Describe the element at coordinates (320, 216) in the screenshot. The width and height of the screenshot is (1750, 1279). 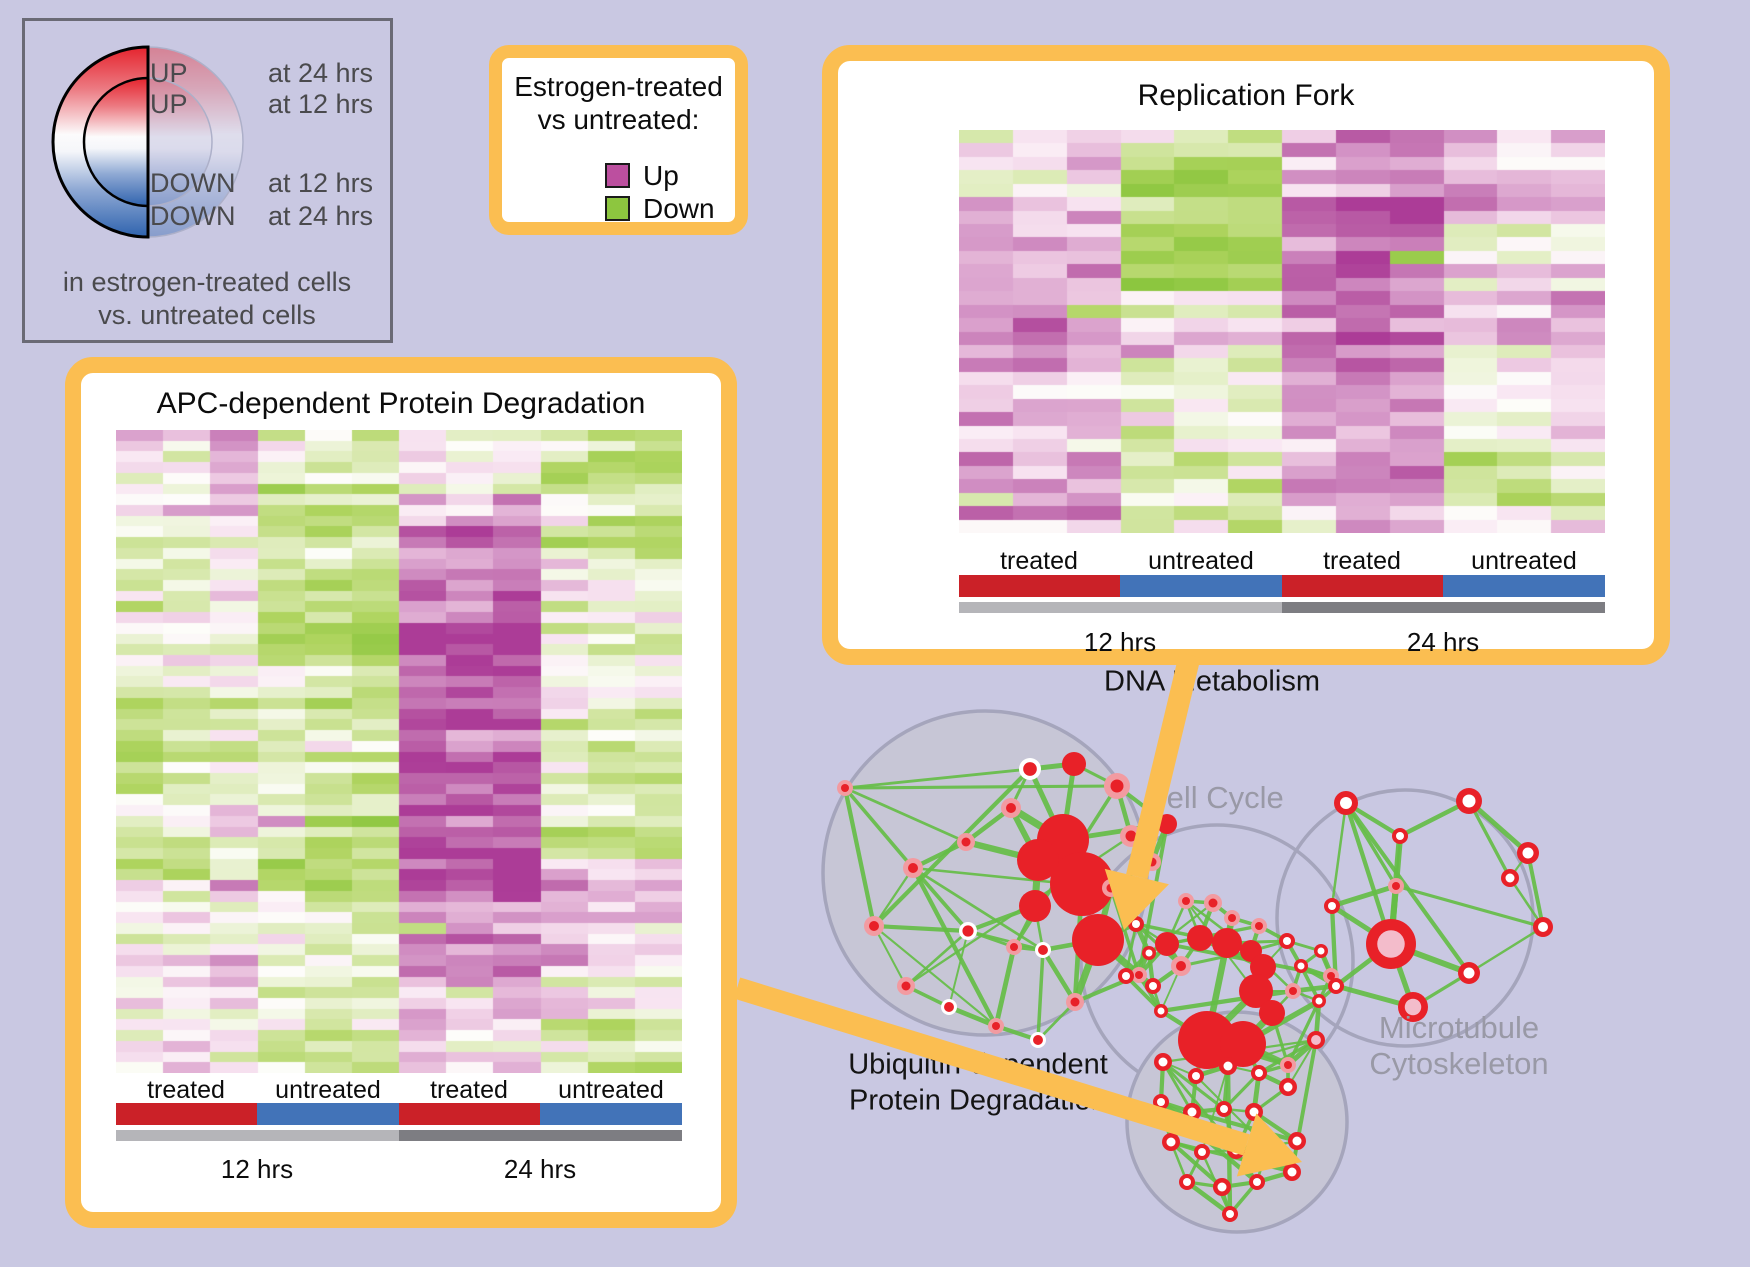
I see `updown-row-time: at 24 hrs` at that location.